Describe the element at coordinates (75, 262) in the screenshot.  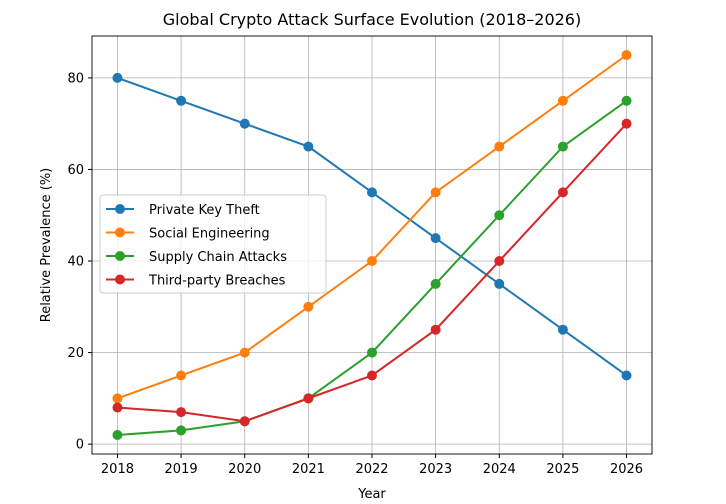
I see `y-tick-label: 40` at that location.